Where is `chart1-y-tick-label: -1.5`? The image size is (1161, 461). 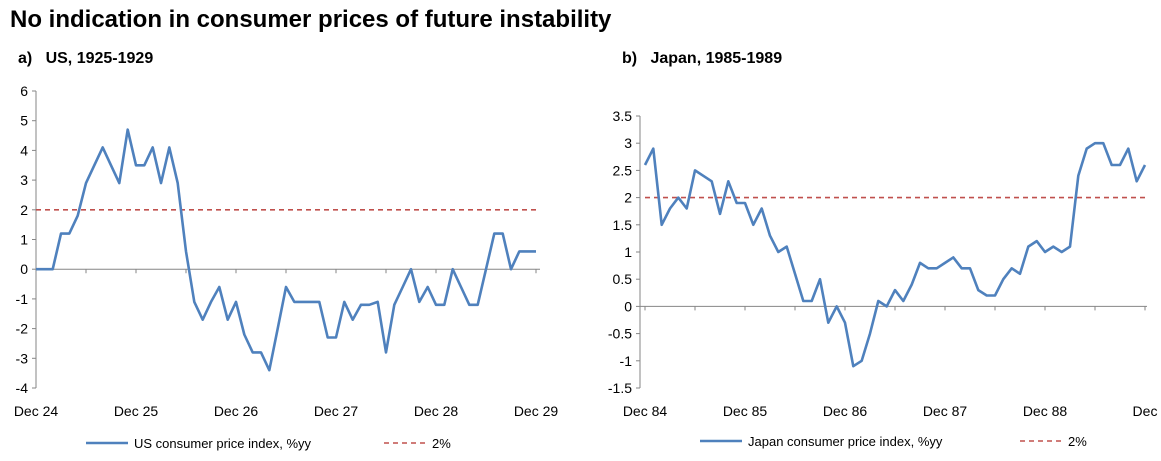 chart1-y-tick-label: -1.5 is located at coordinates (620, 388).